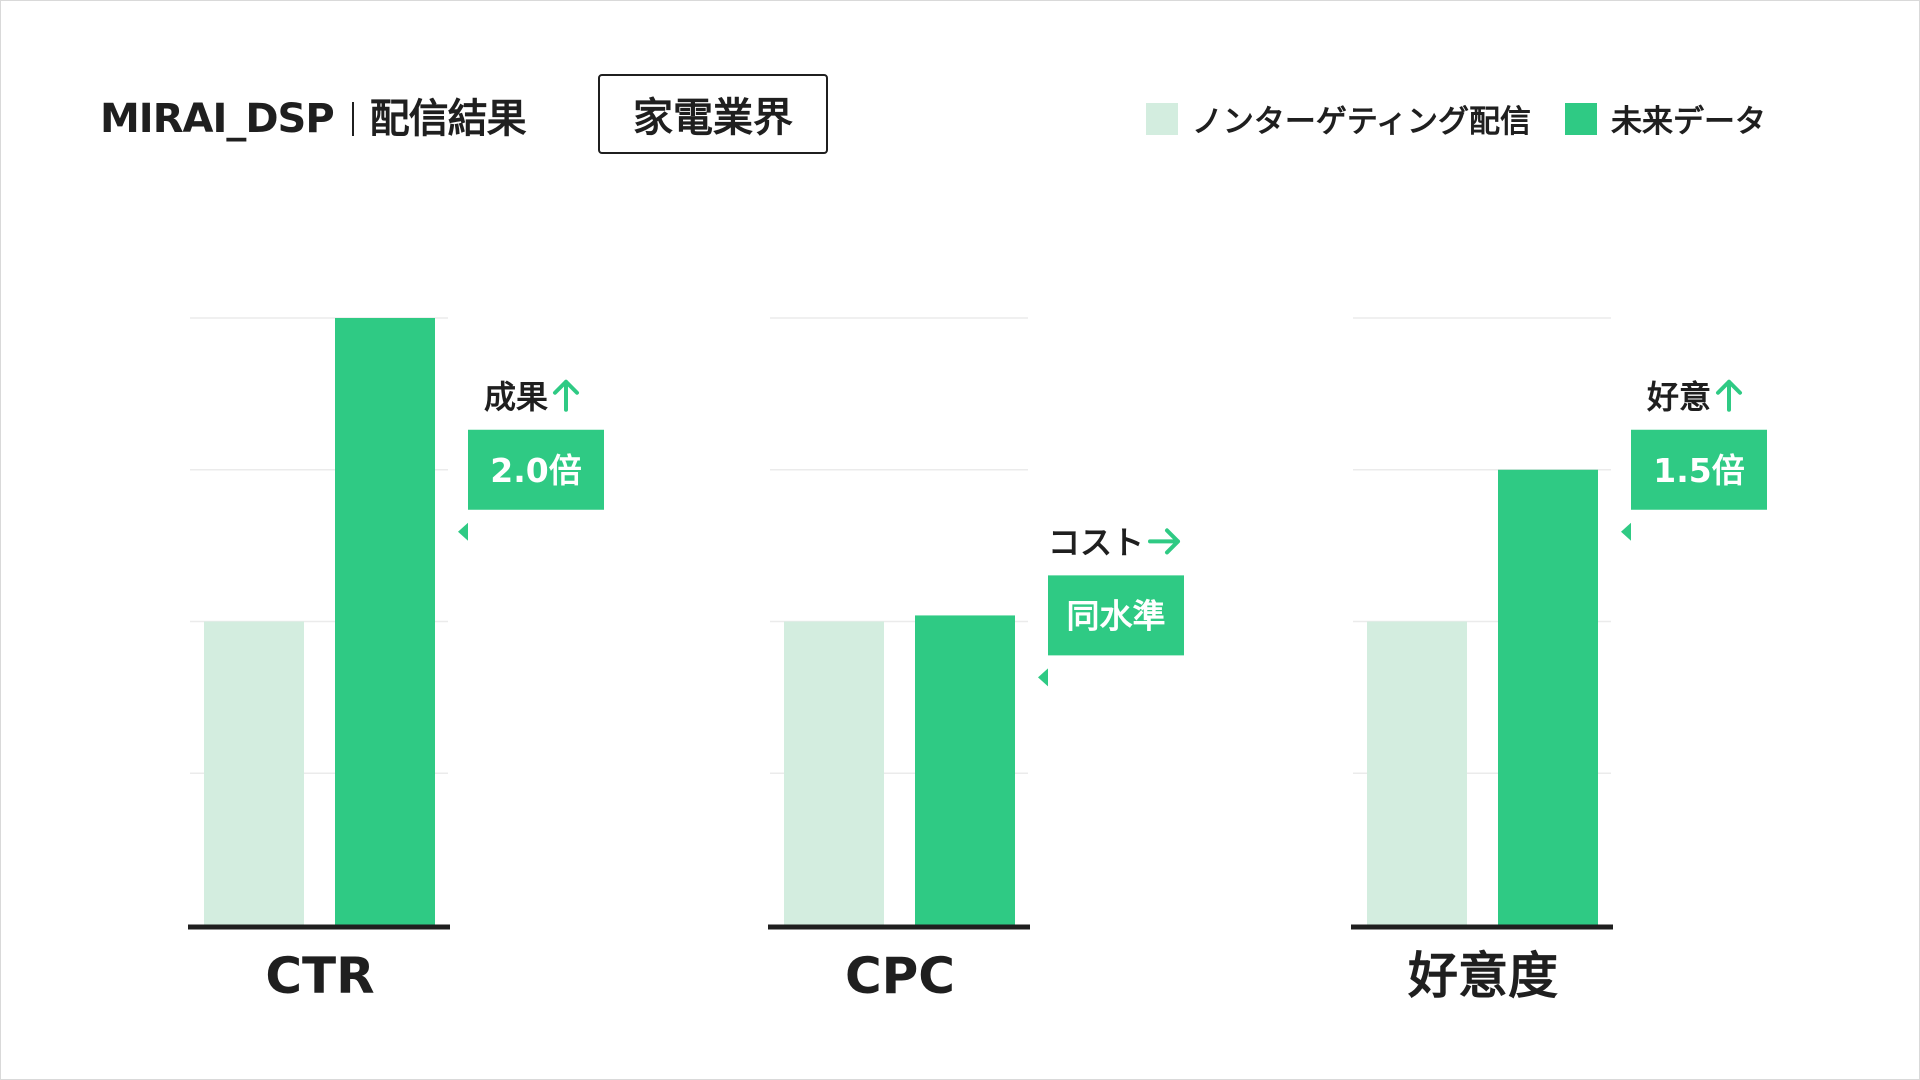  What do you see at coordinates (217, 119) in the screenshot?
I see `brand-name: MIRAI_DSP` at bounding box center [217, 119].